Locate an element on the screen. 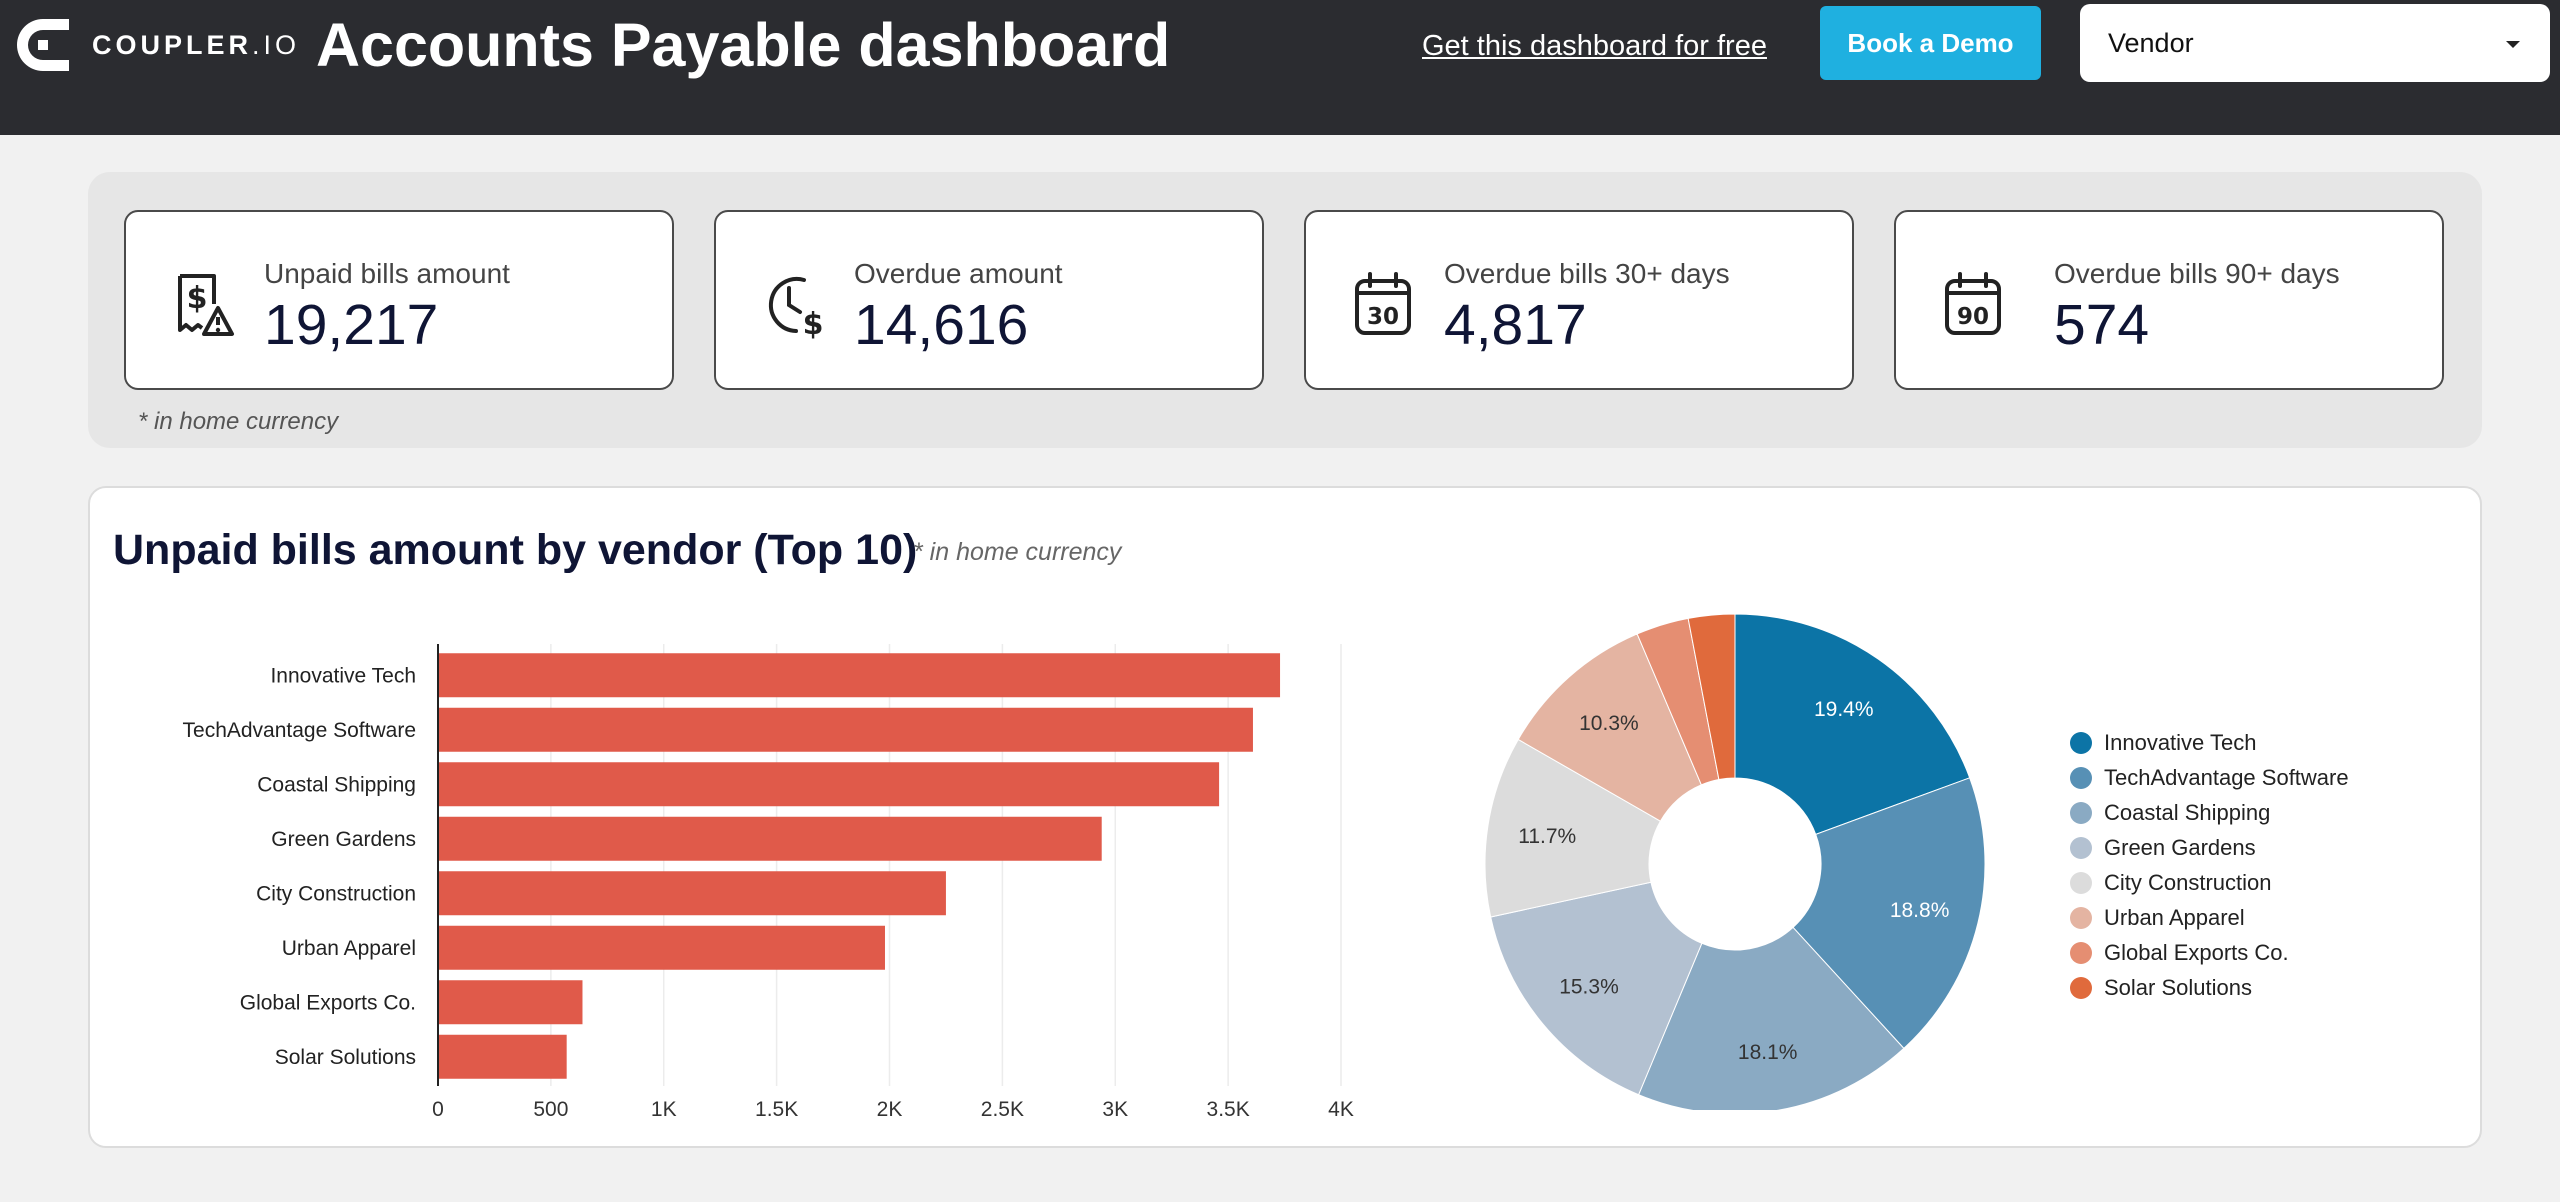 The image size is (2560, 1202). kpi-value: 14,616 is located at coordinates (941, 325).